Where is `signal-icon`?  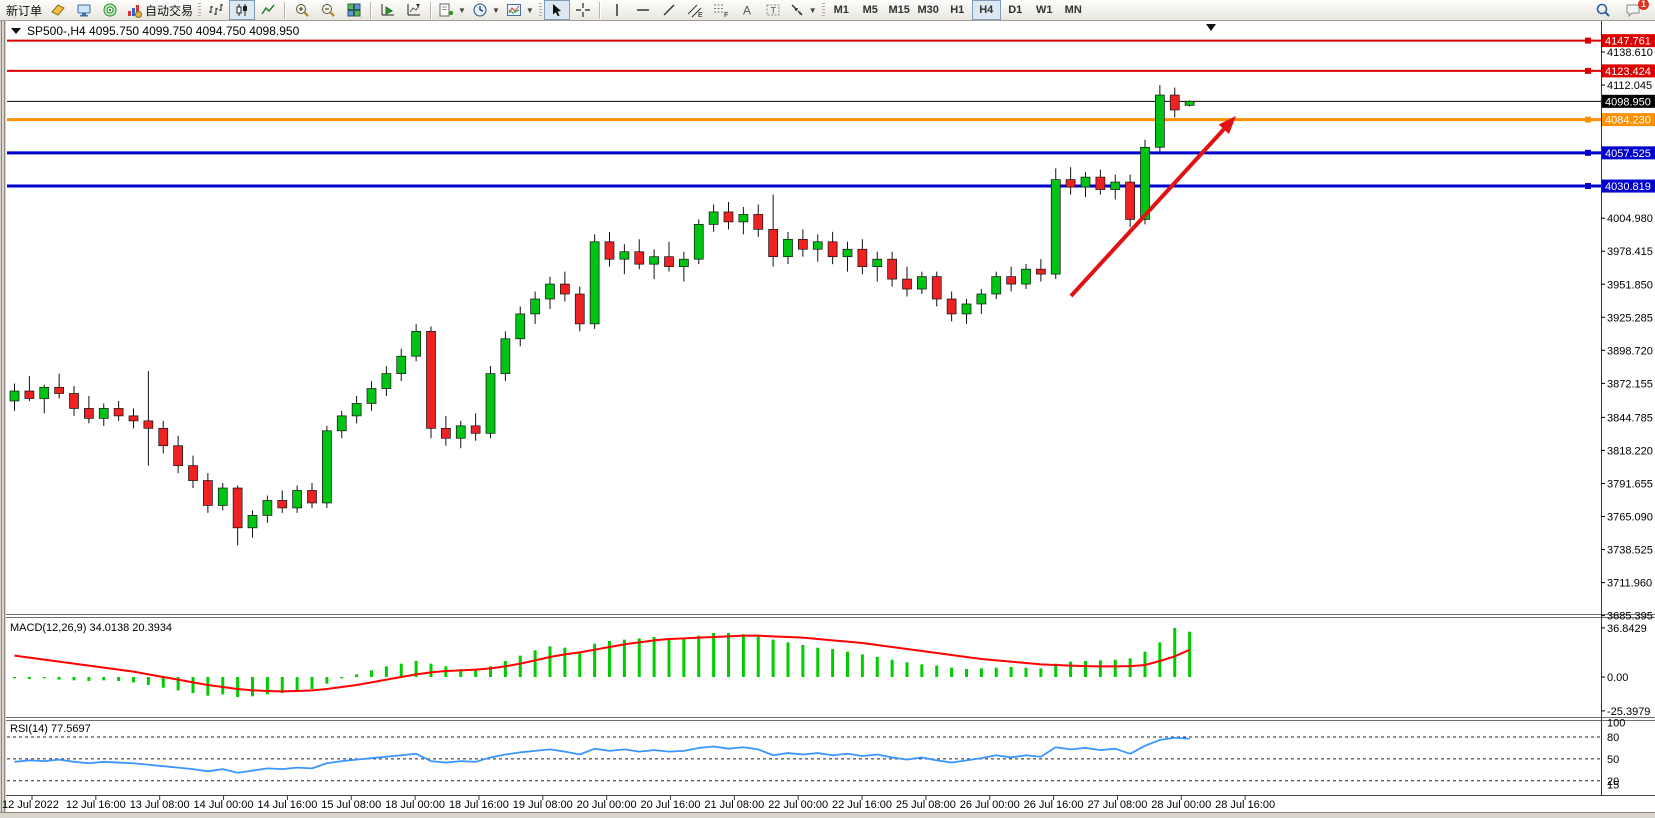
signal-icon is located at coordinates (110, 10).